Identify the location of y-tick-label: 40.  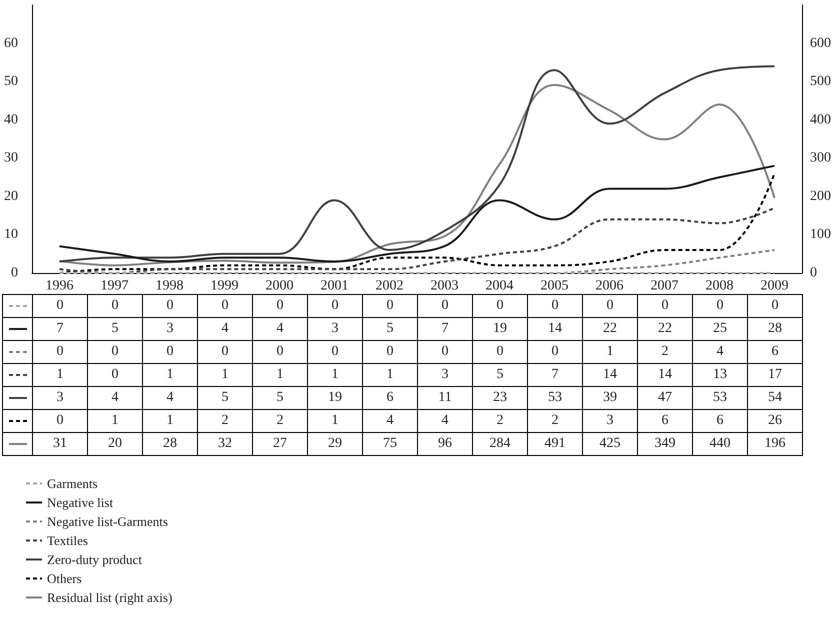
(11, 120).